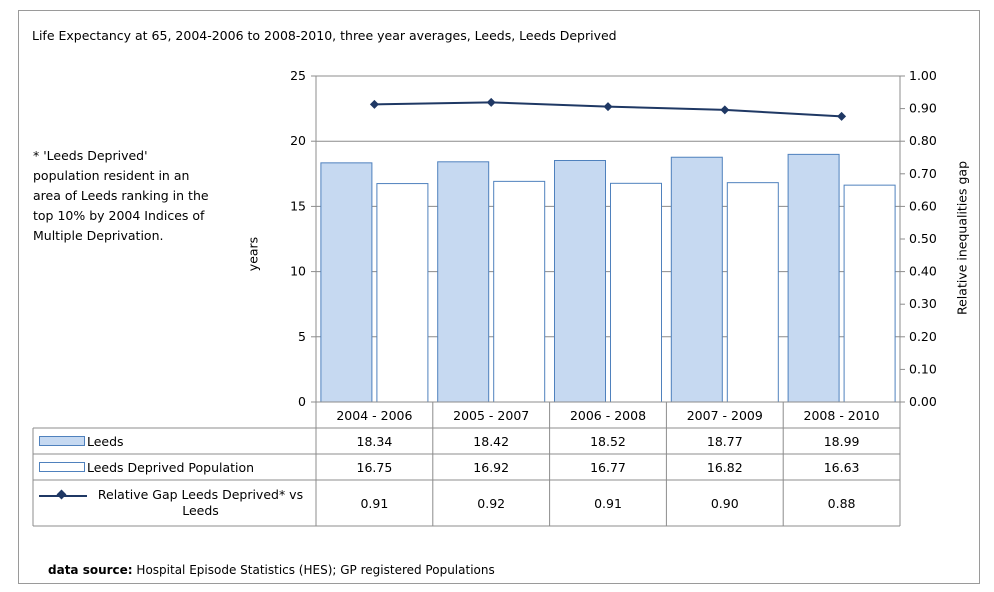 The height and width of the screenshot is (592, 994). Describe the element at coordinates (923, 238) in the screenshot. I see `y-tick-label-right: 0.50` at that location.